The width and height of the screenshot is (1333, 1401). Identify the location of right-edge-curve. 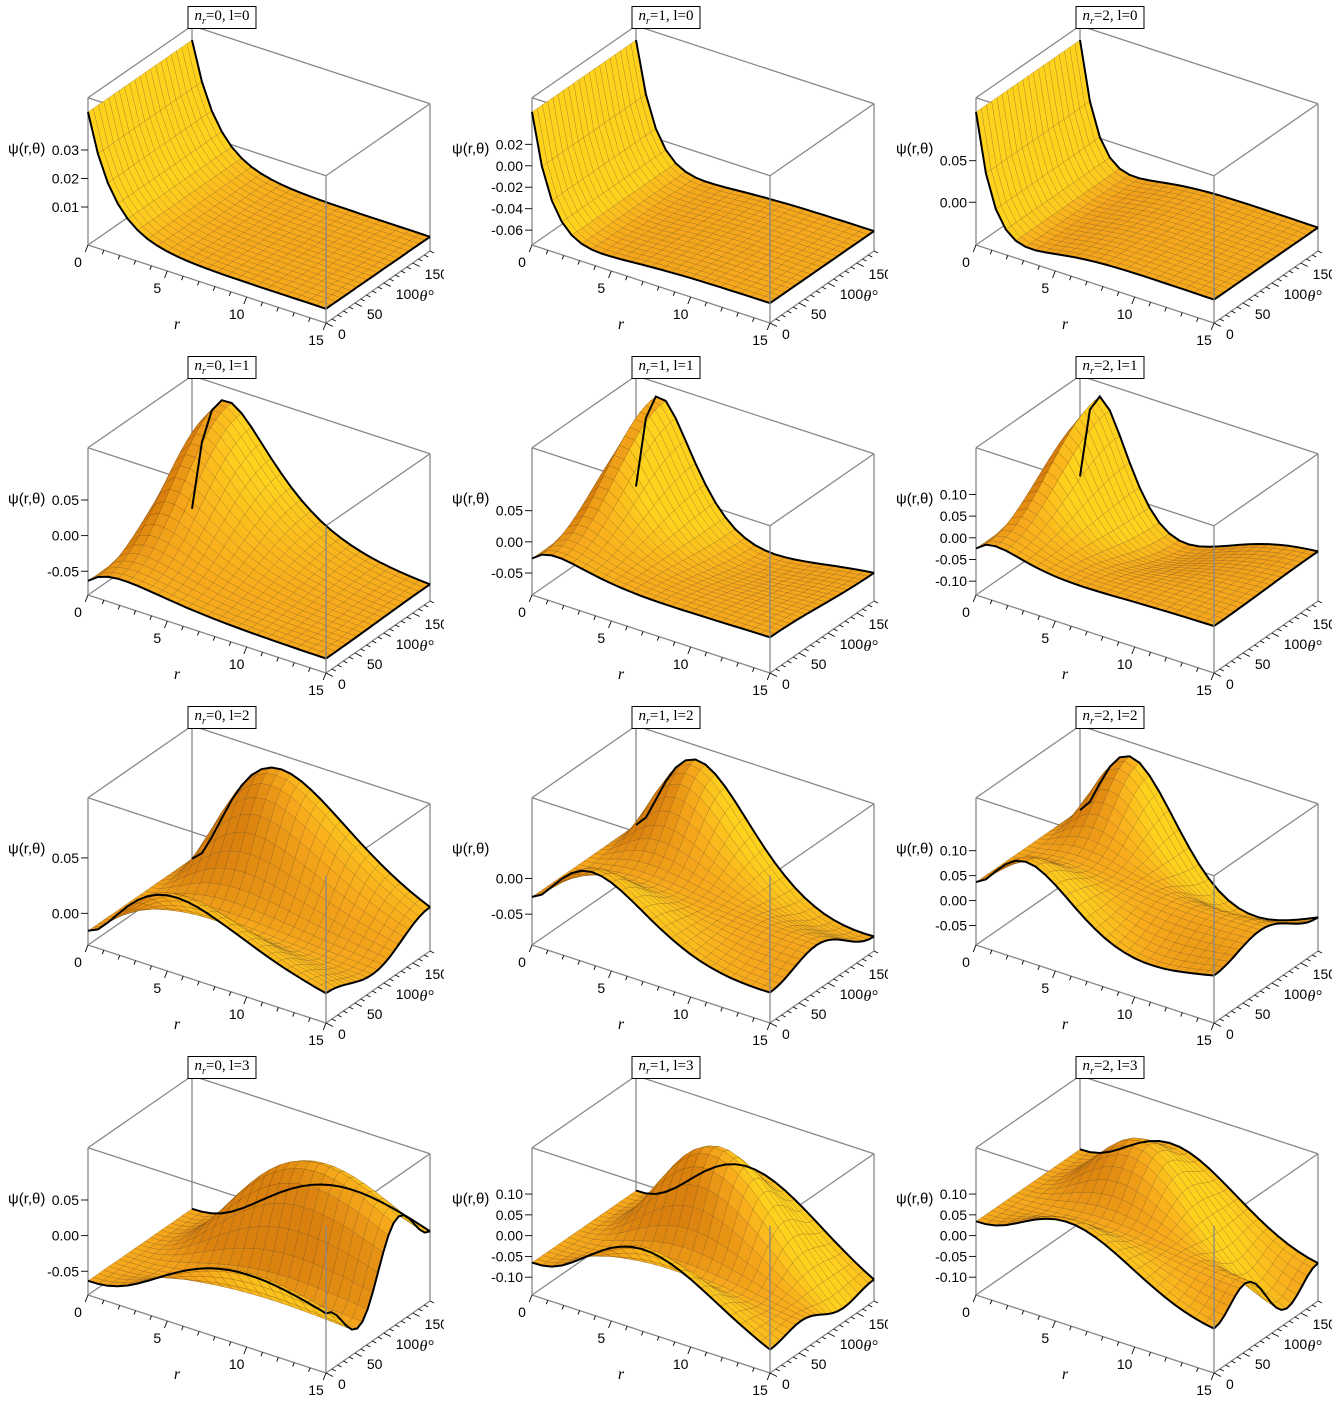
(1266, 263).